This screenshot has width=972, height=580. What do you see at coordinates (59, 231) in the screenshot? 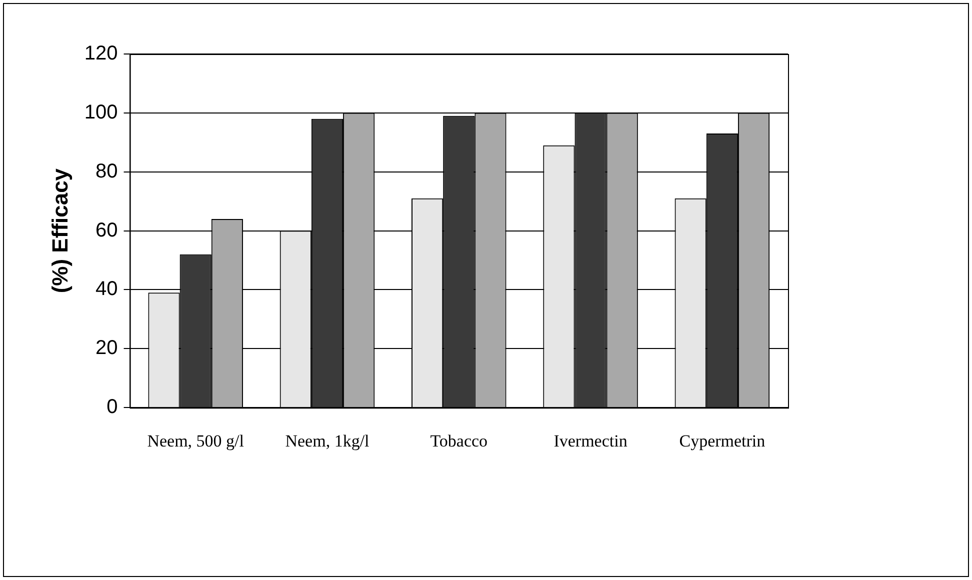
I see `y-axis-title: (%) Efficacy` at bounding box center [59, 231].